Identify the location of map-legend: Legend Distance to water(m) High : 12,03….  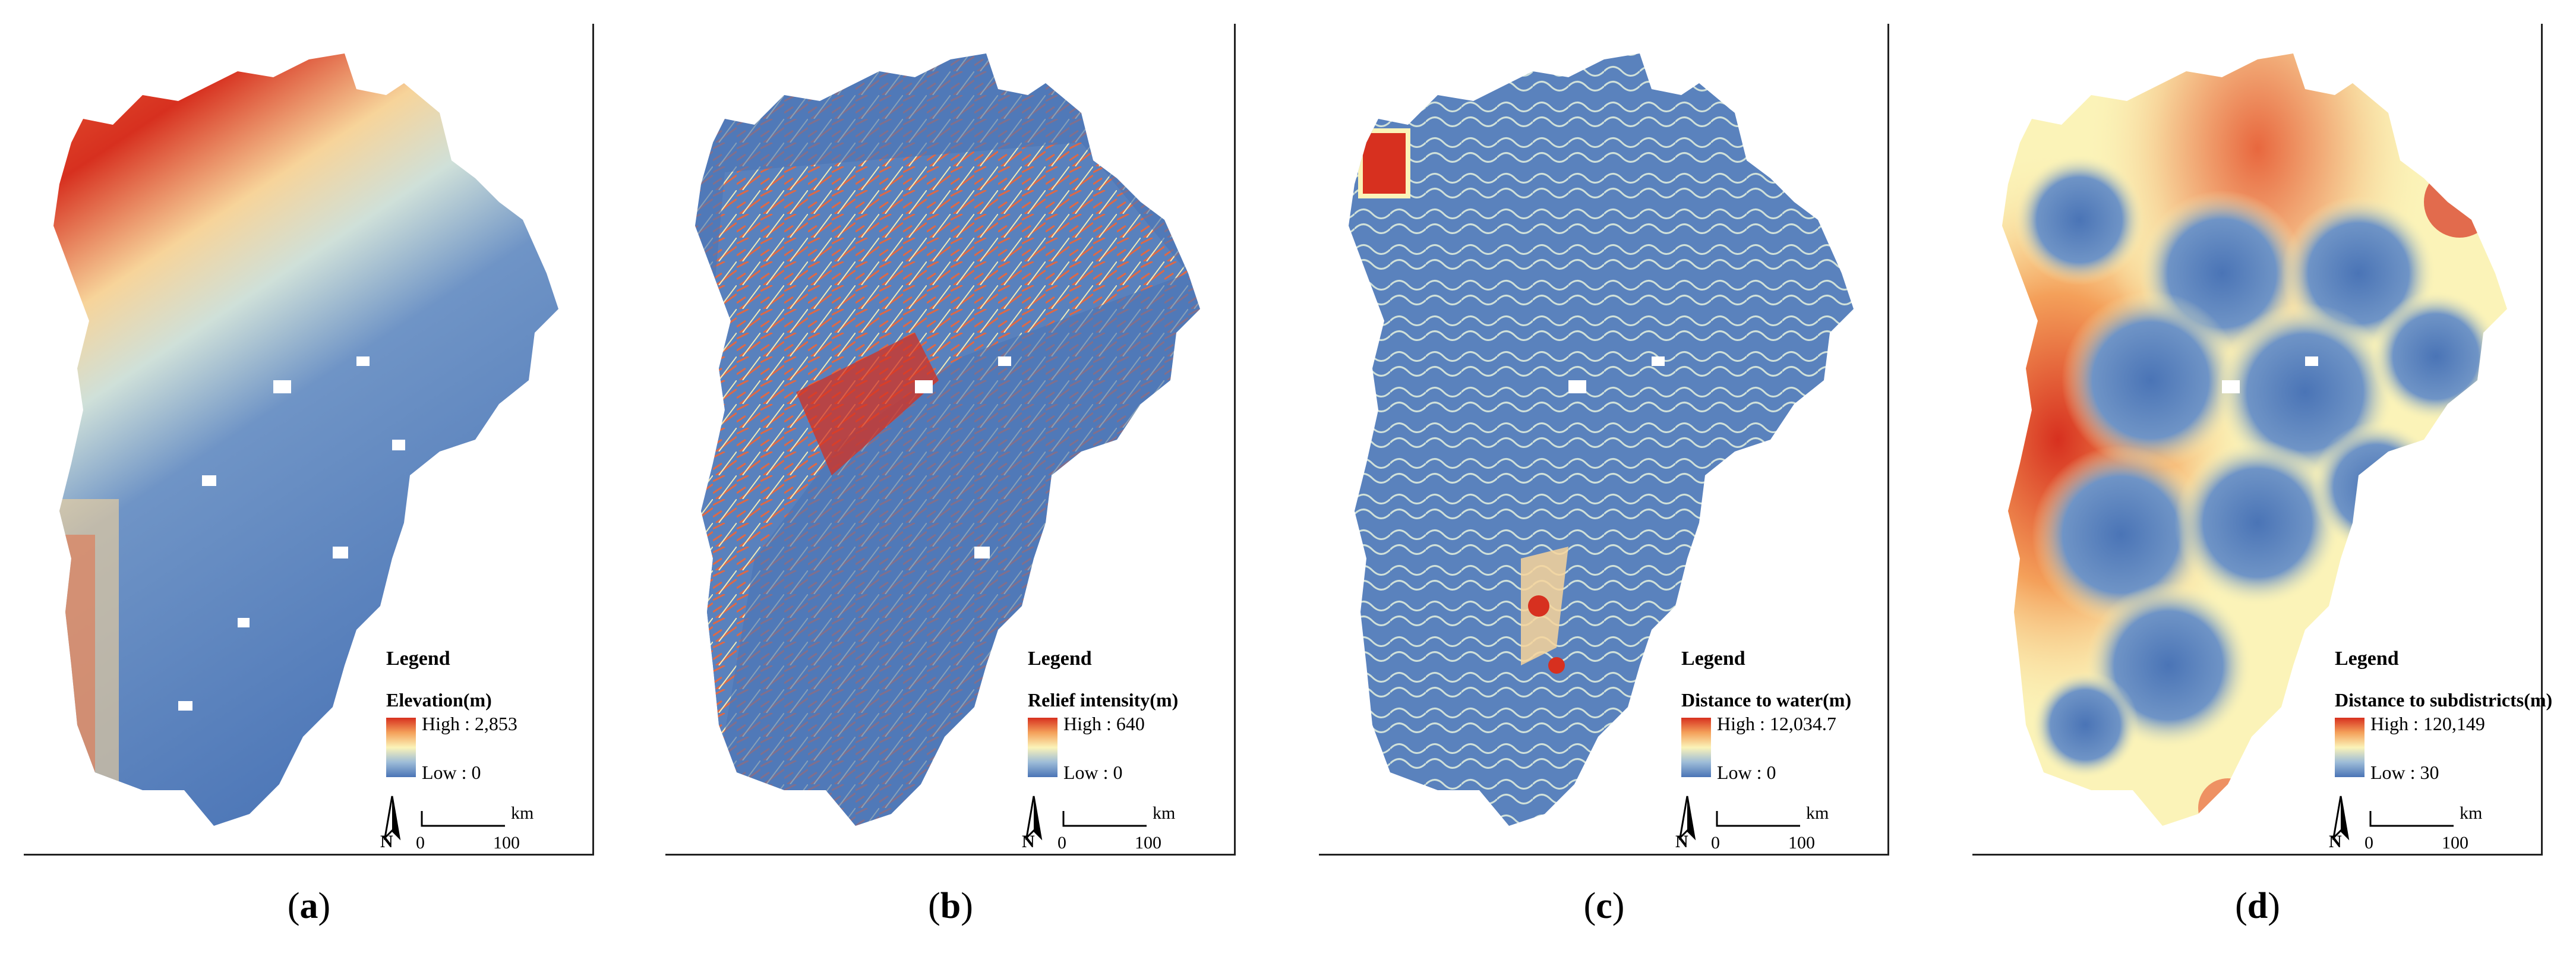
(1782, 715).